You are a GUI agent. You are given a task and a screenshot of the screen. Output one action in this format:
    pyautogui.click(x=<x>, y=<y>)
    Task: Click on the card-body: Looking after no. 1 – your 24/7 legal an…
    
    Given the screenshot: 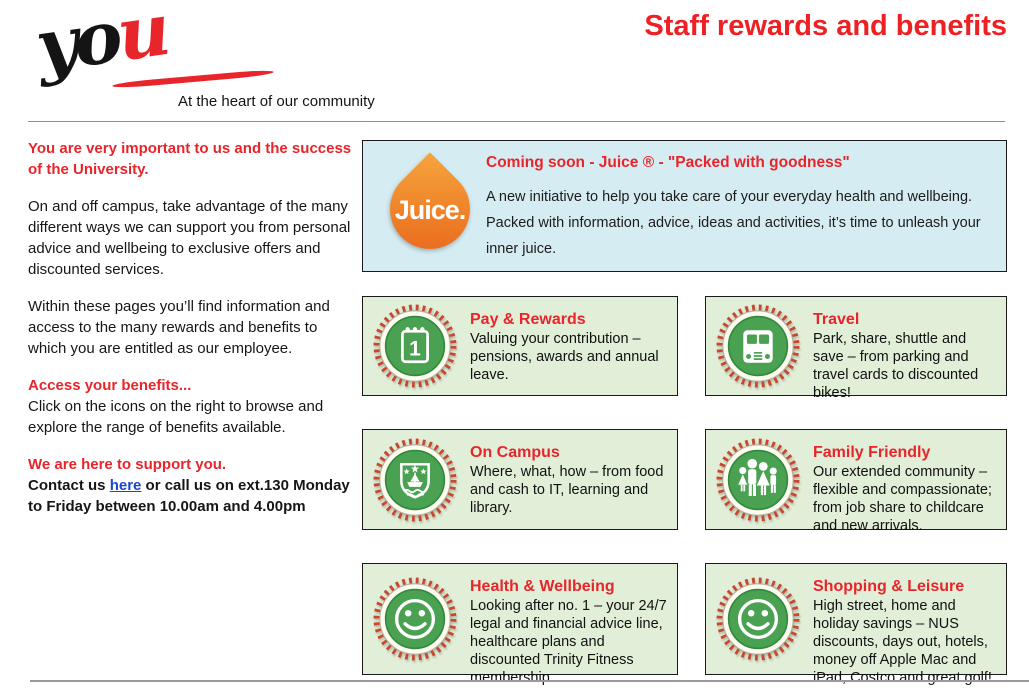 What is the action you would take?
    pyautogui.click(x=568, y=642)
    